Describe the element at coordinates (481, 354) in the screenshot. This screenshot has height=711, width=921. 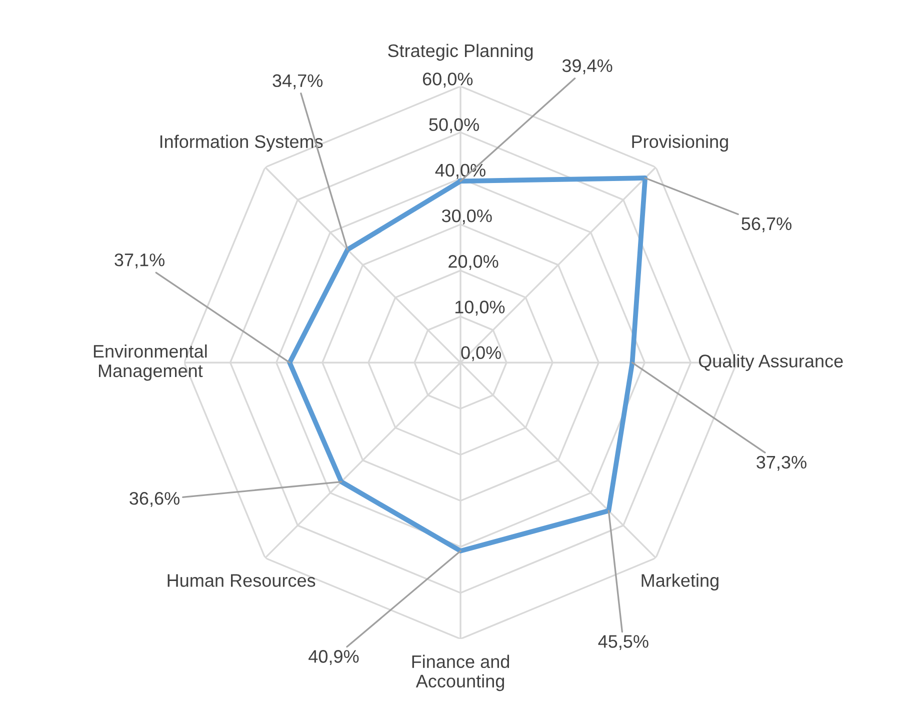
I see `y-tick-label: 0,0%` at that location.